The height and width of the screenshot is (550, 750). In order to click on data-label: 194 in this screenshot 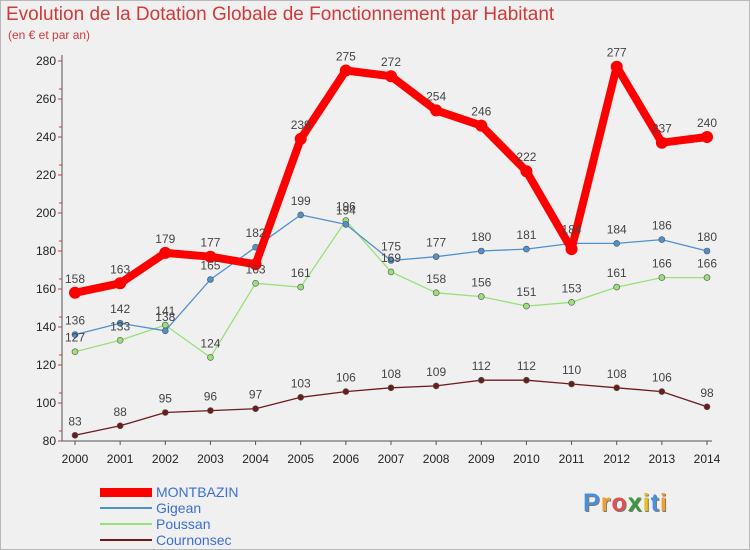, I will do `click(346, 210)`.